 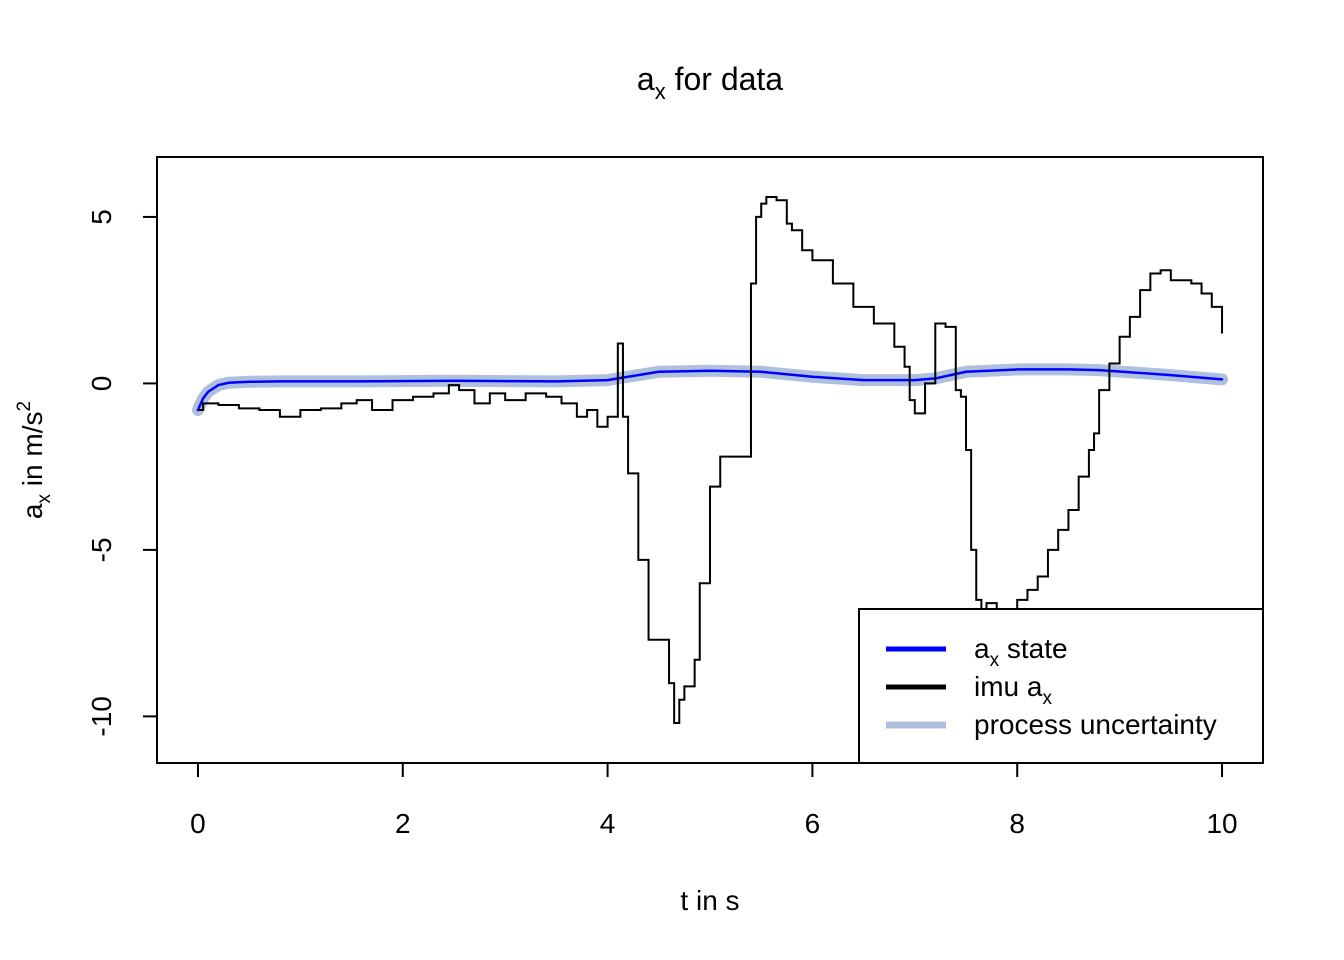 What do you see at coordinates (101, 217) in the screenshot?
I see `y-tick-label: 5` at bounding box center [101, 217].